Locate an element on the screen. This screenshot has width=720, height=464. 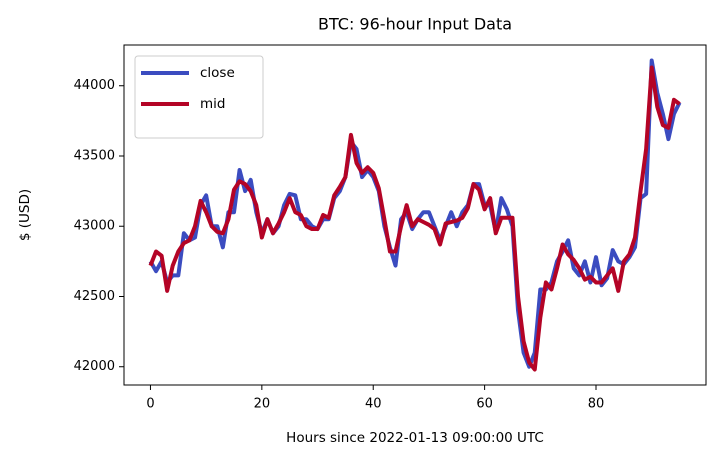
y-tick-label: 42500 is located at coordinates (94, 296).